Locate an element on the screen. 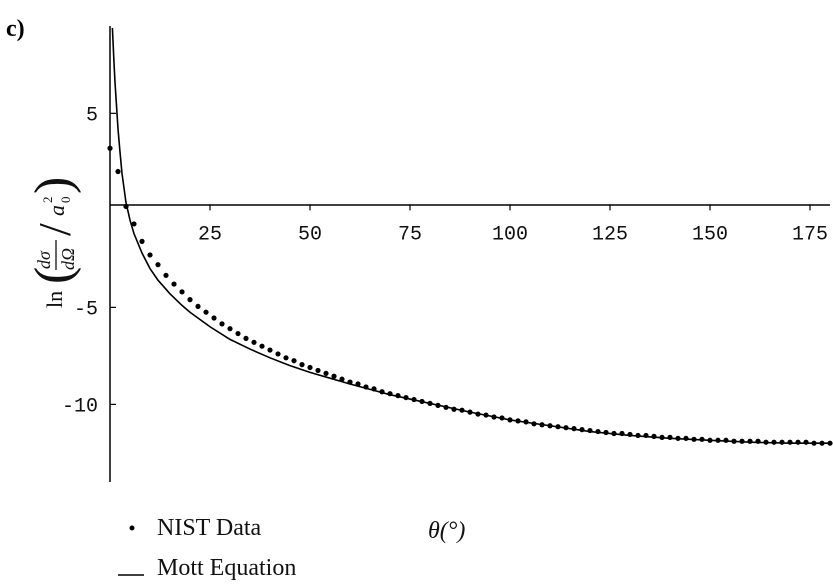 Image resolution: width=833 pixels, height=586 pixels. x-ticks: 25 50 75 100 125 150 175 is located at coordinates (513, 225).